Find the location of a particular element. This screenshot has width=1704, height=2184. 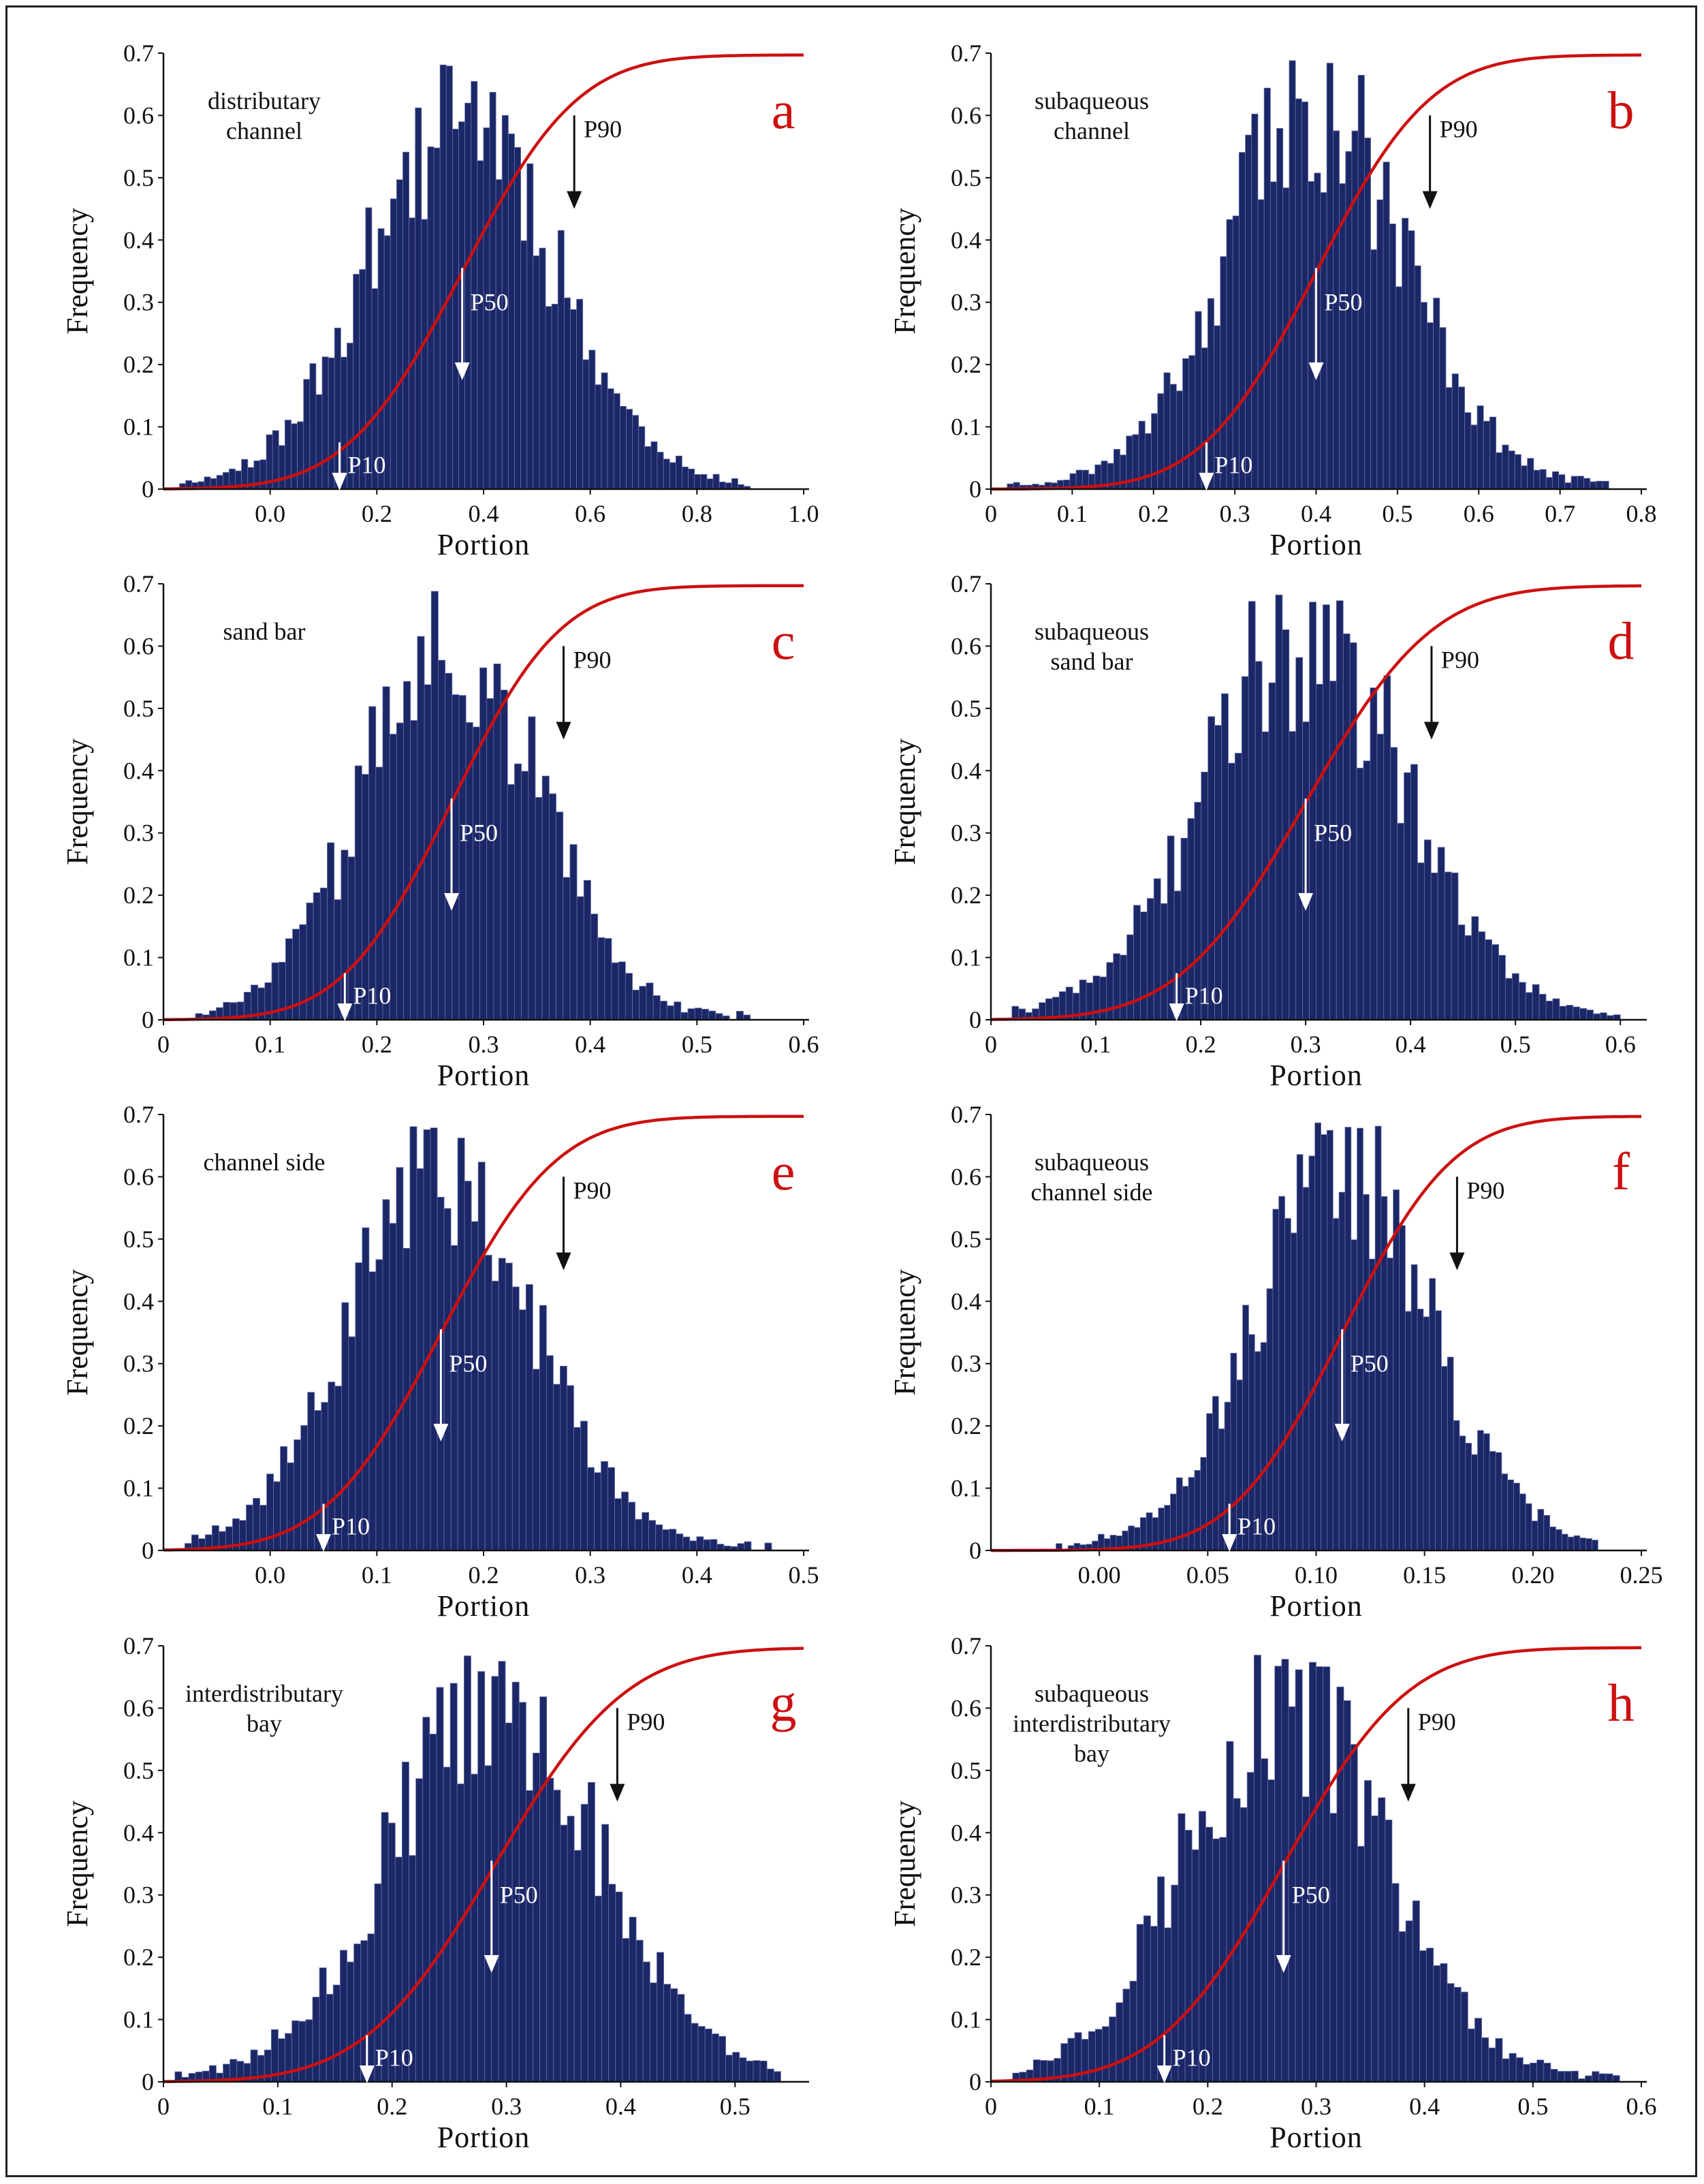

x-tick-label-d-4: 0.4 is located at coordinates (1410, 1044).